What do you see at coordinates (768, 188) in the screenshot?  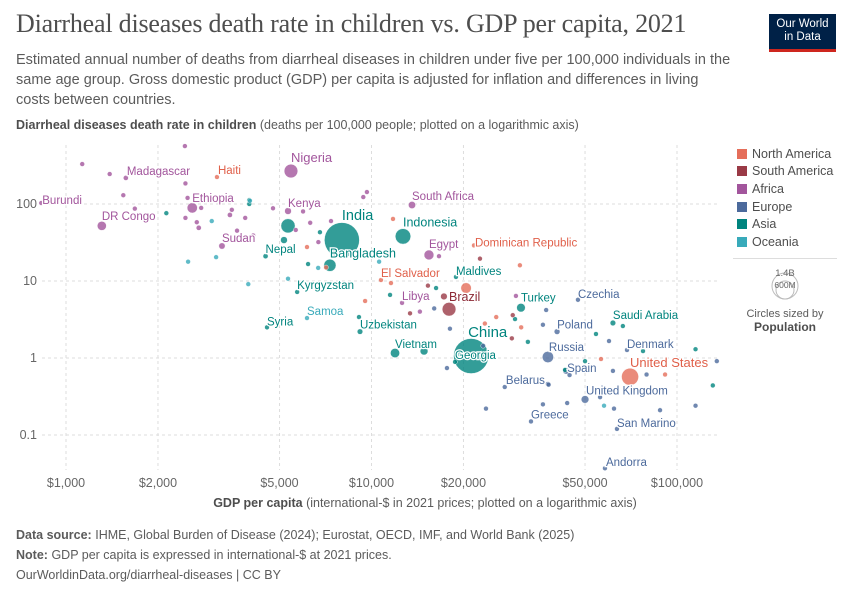 I see `legend-label: Africa` at bounding box center [768, 188].